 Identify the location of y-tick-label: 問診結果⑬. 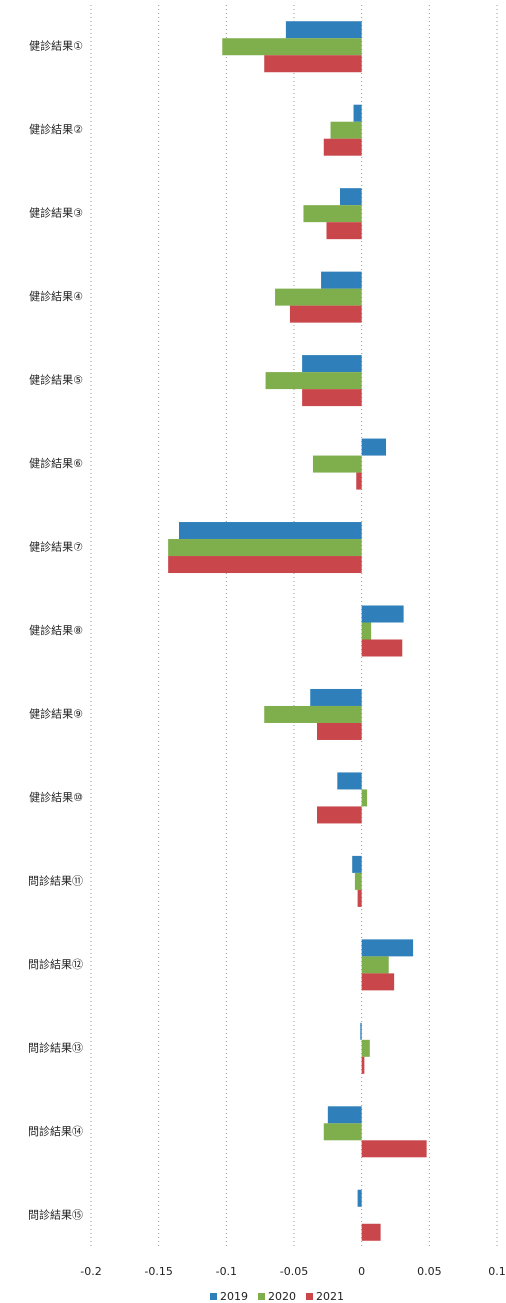
(55, 1047).